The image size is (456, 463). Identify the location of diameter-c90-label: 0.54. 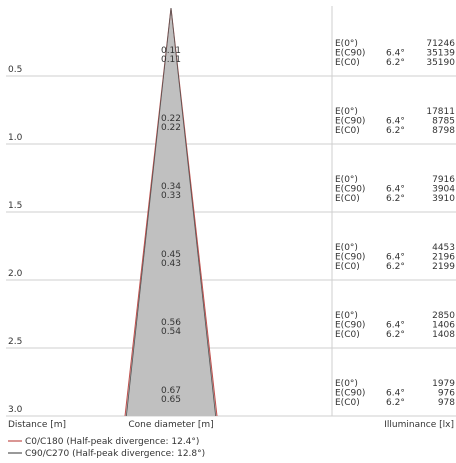
(171, 332).